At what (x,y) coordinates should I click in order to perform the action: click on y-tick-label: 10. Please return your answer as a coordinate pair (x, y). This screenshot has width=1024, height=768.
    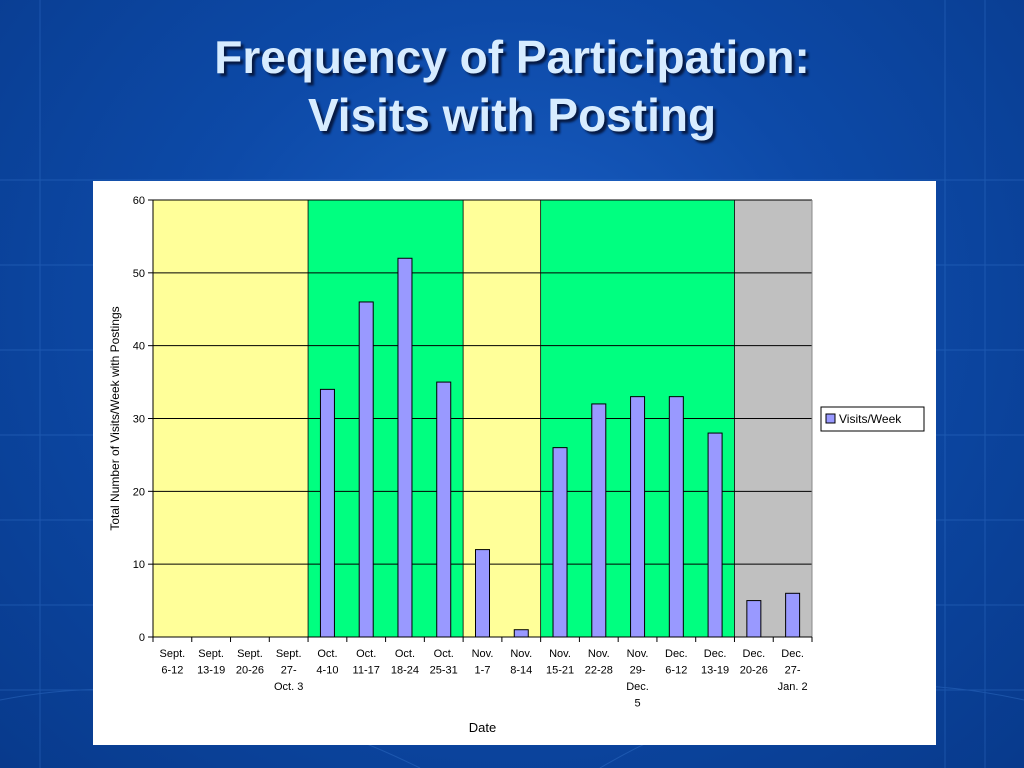
    Looking at the image, I should click on (139, 565).